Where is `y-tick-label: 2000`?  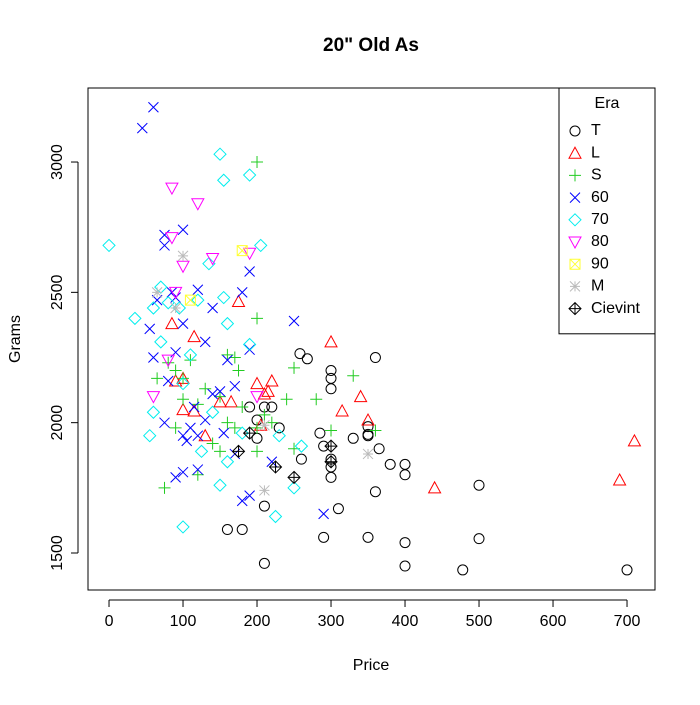 y-tick-label: 2000 is located at coordinates (57, 423).